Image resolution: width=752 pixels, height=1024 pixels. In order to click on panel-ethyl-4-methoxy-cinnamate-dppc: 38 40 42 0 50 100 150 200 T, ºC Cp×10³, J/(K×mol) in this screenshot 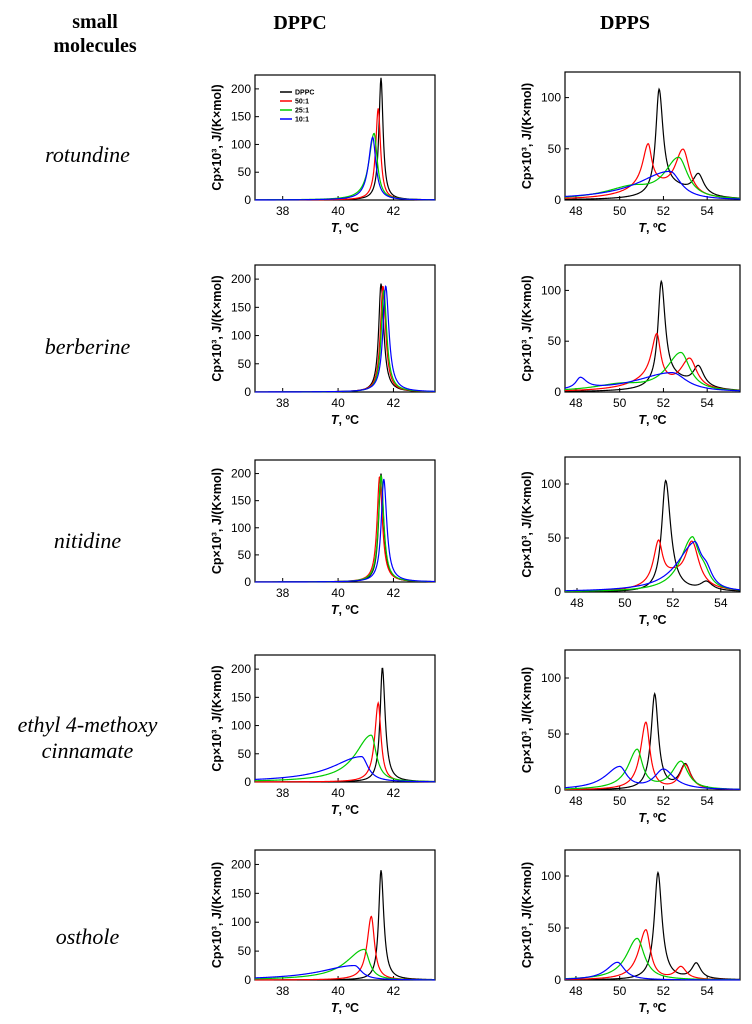, I will do `click(323, 735)`.